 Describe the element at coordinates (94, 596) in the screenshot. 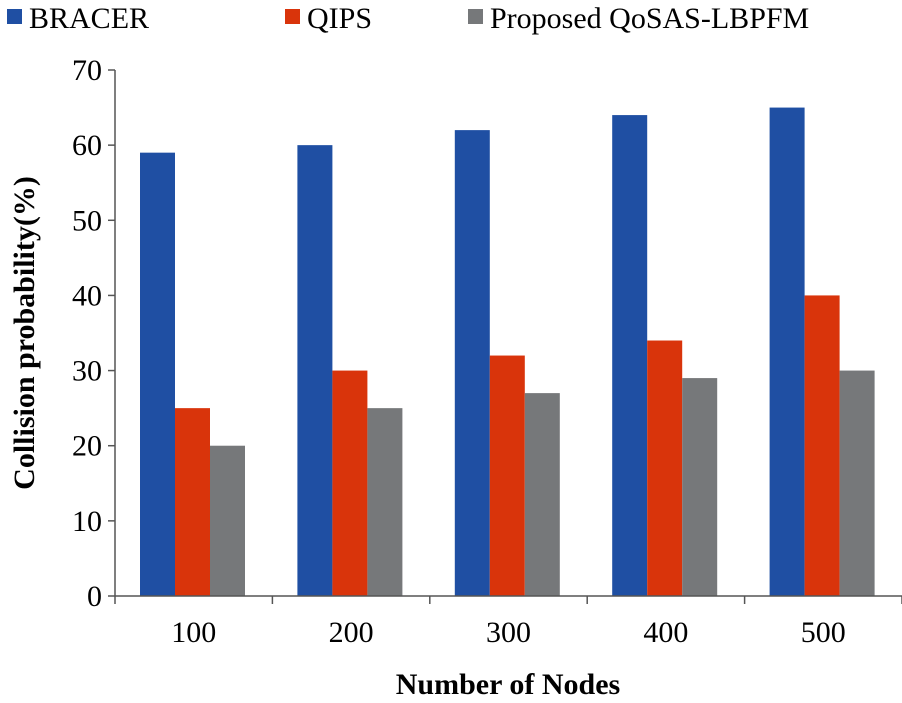

I see `y-tick-label-0: 0` at that location.